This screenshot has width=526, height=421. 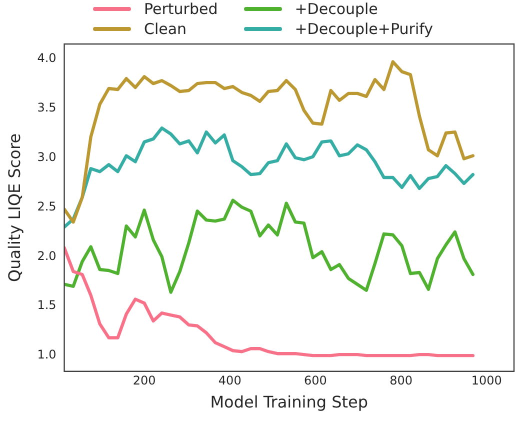 What do you see at coordinates (46, 57) in the screenshot?
I see `y-tick-label: 4.0` at bounding box center [46, 57].